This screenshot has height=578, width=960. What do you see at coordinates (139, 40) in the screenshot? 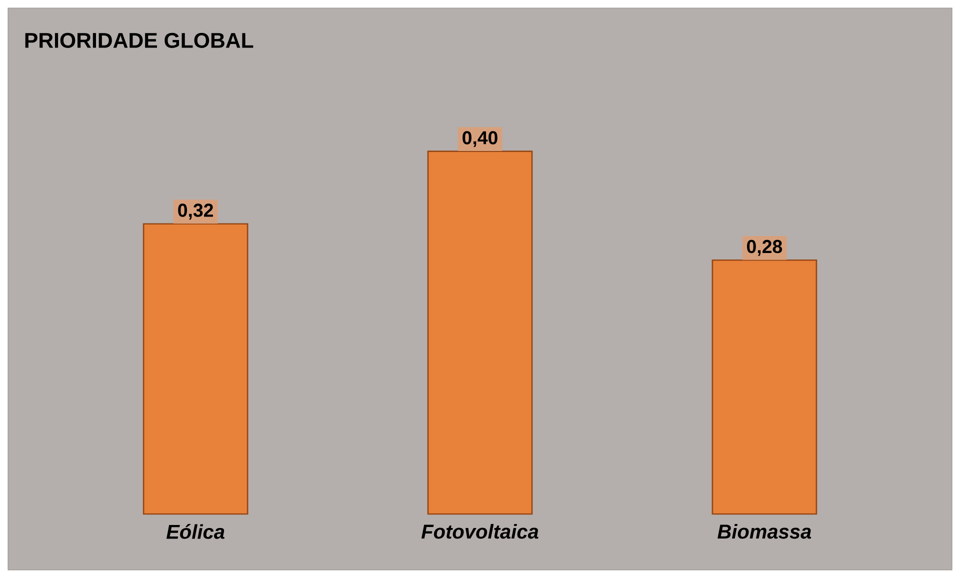
I see `chart-title: PRIORIDADE GLOBAL` at bounding box center [139, 40].